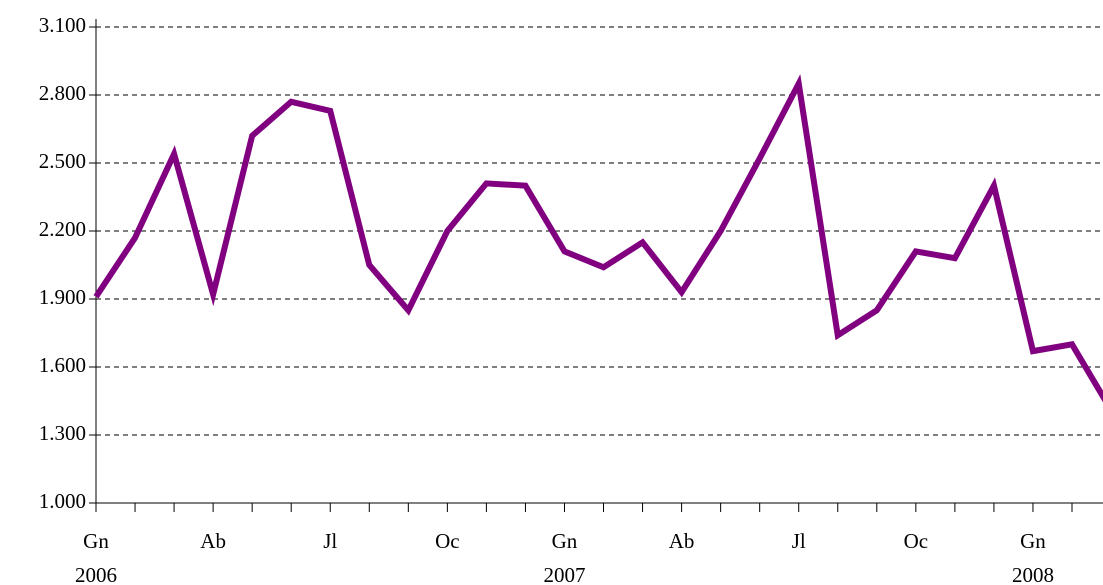  What do you see at coordinates (62, 229) in the screenshot?
I see `y-tick-label: 2.200` at bounding box center [62, 229].